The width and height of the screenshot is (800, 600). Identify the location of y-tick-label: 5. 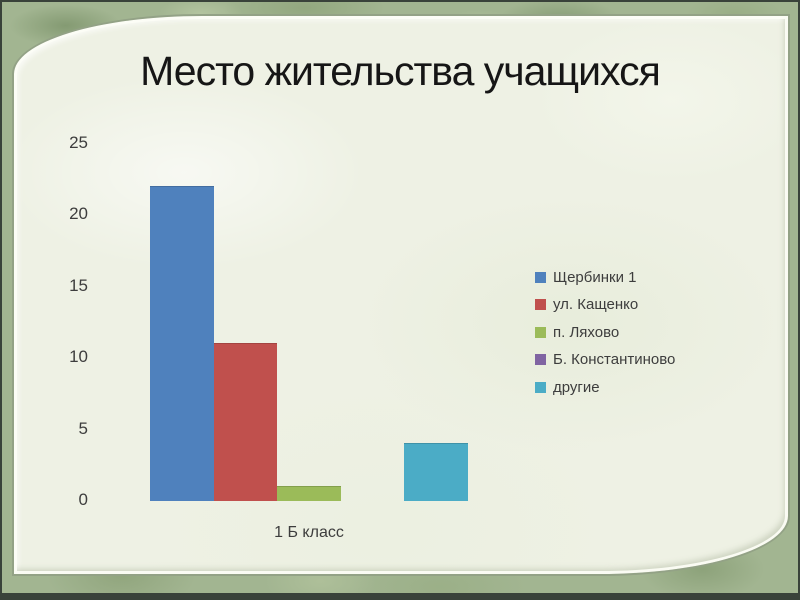
(83, 428).